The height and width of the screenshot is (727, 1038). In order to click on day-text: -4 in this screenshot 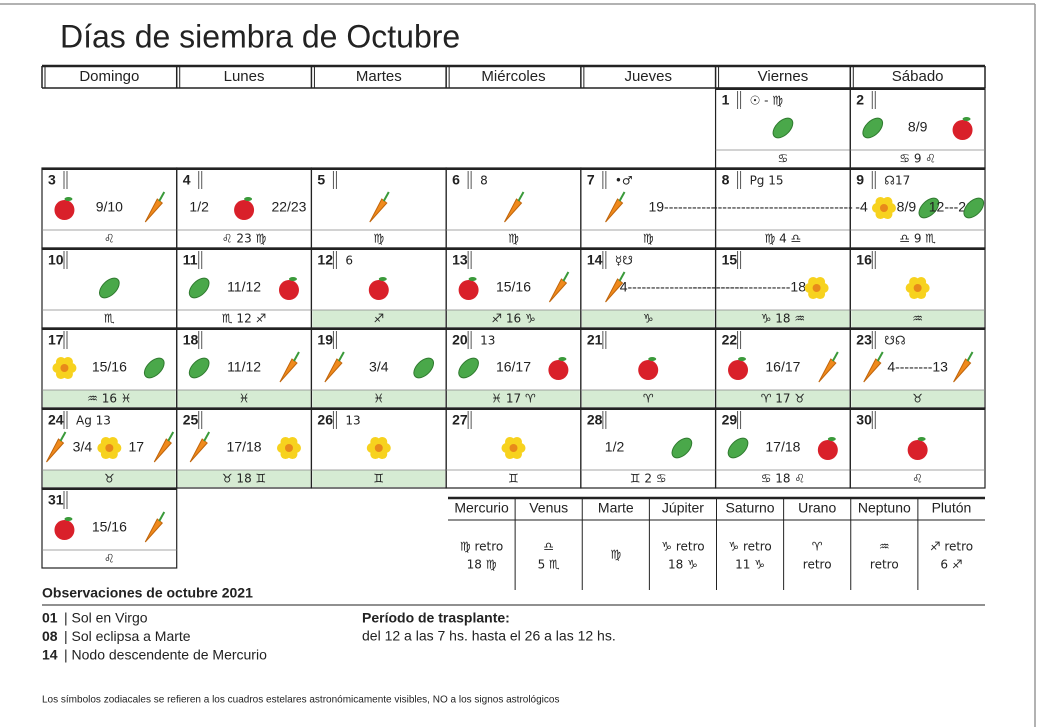, I will do `click(861, 207)`.